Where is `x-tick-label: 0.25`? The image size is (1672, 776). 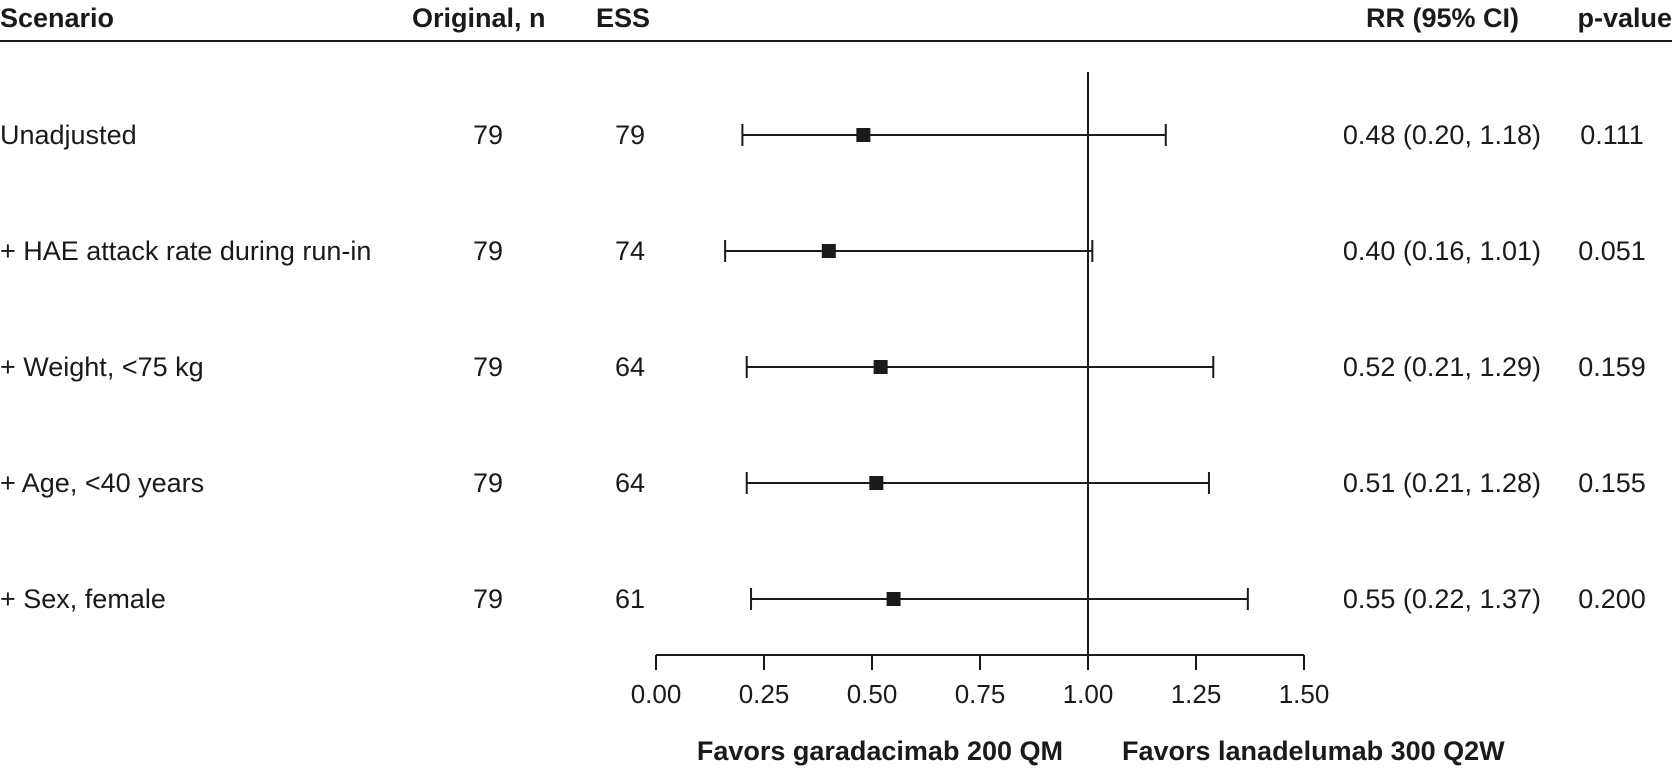
x-tick-label: 0.25 is located at coordinates (764, 694).